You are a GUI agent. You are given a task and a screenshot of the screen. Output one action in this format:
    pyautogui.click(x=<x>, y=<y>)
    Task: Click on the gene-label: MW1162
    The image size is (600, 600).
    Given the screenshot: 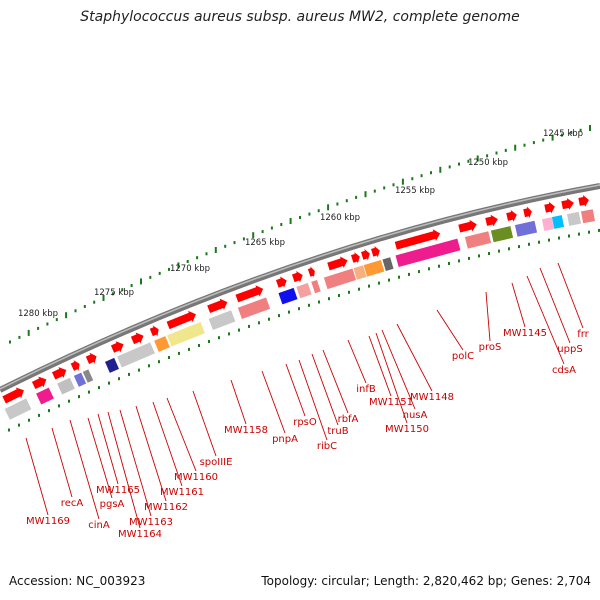 What is the action you would take?
    pyautogui.click(x=166, y=507)
    